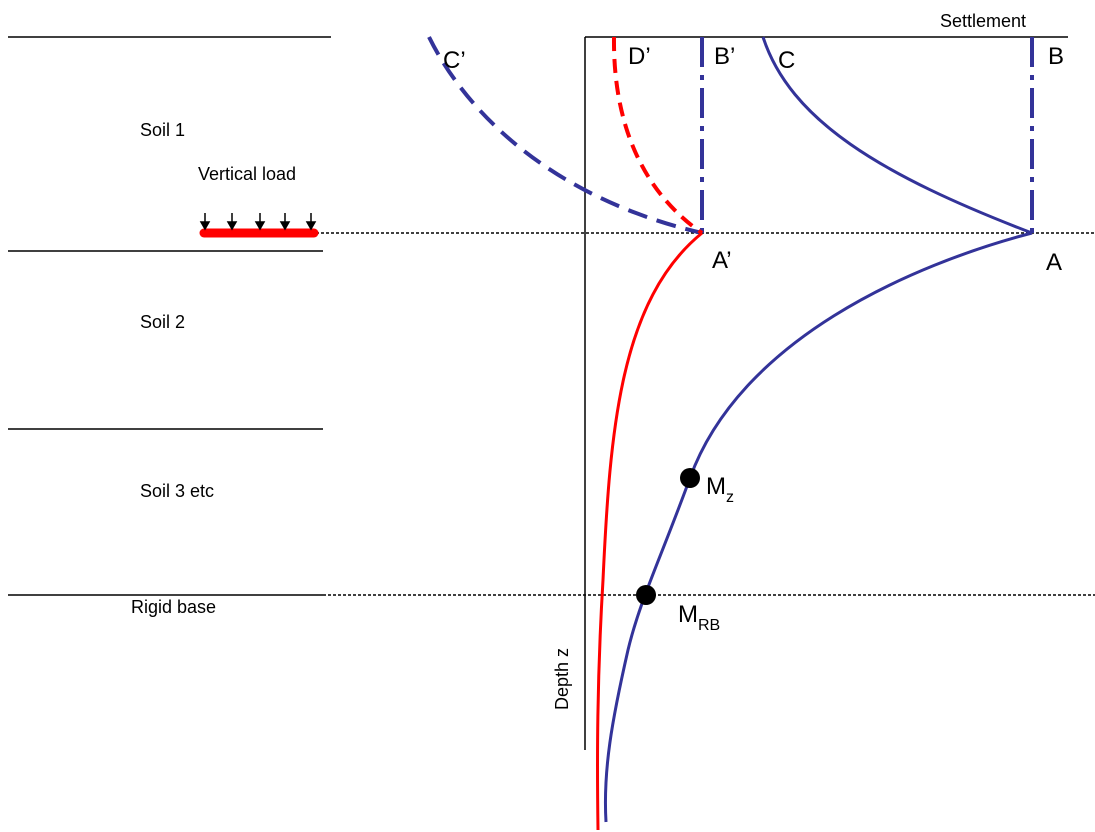 The height and width of the screenshot is (832, 1095). Describe the element at coordinates (639, 56) in the screenshot. I see `label-D-prime: D’` at that location.